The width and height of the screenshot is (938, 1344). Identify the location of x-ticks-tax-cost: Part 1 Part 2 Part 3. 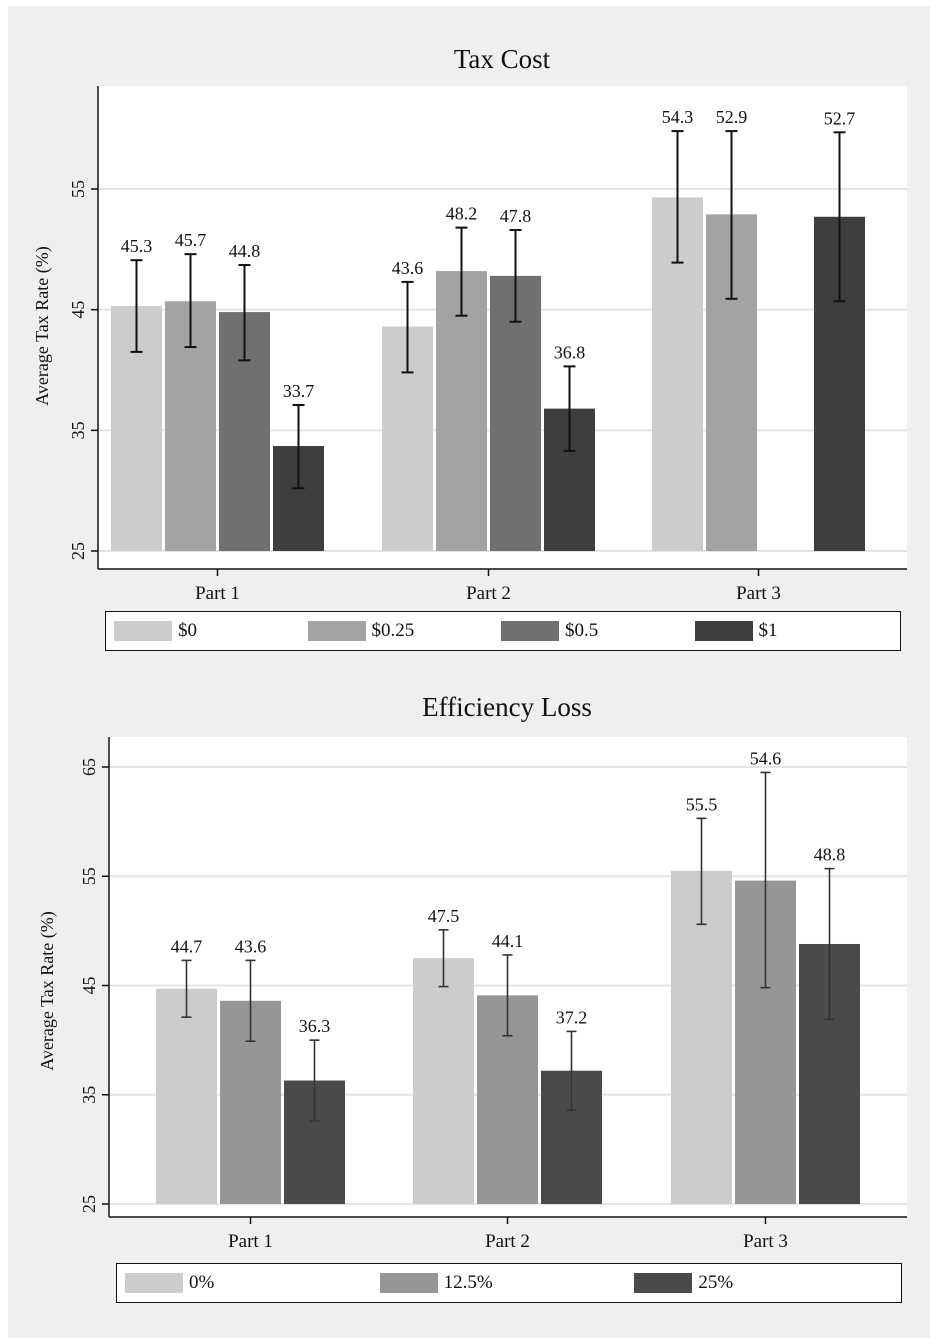
(488, 586).